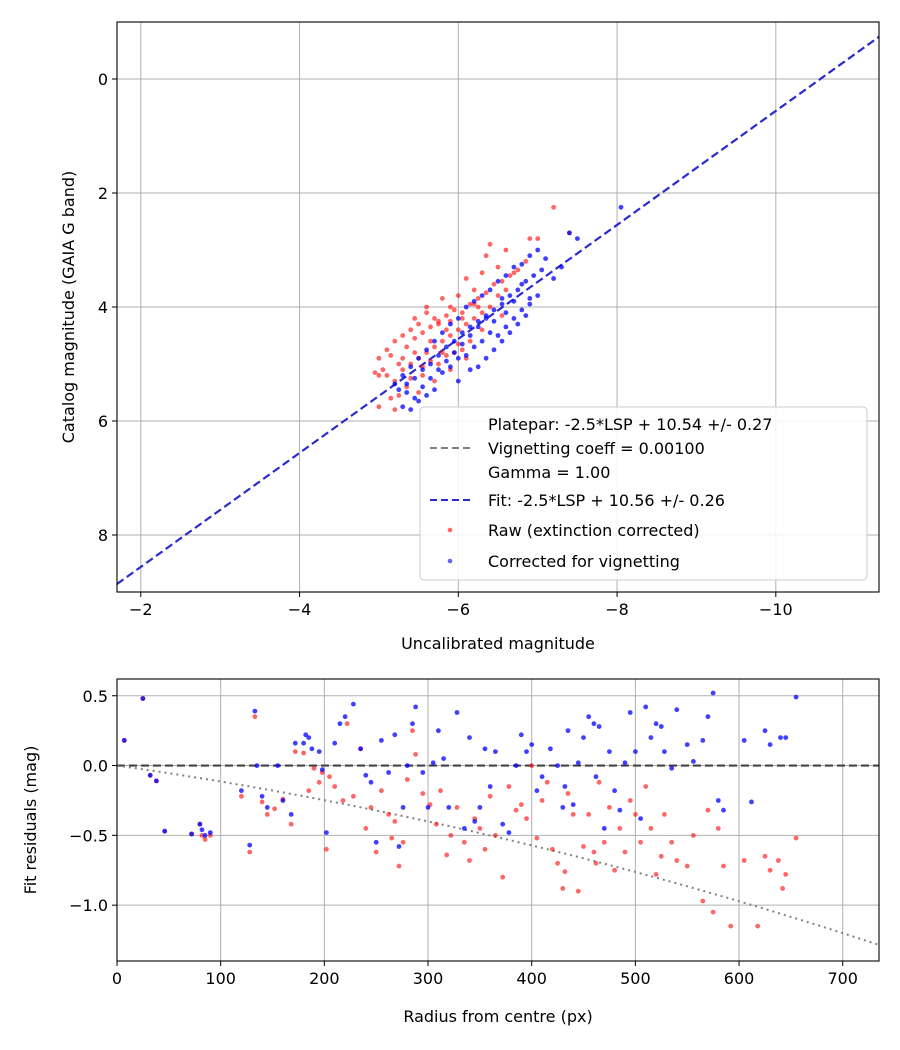 This screenshot has height=1050, width=900. I want to click on legend-gamma-label: Gamma = 1.00, so click(549, 472).